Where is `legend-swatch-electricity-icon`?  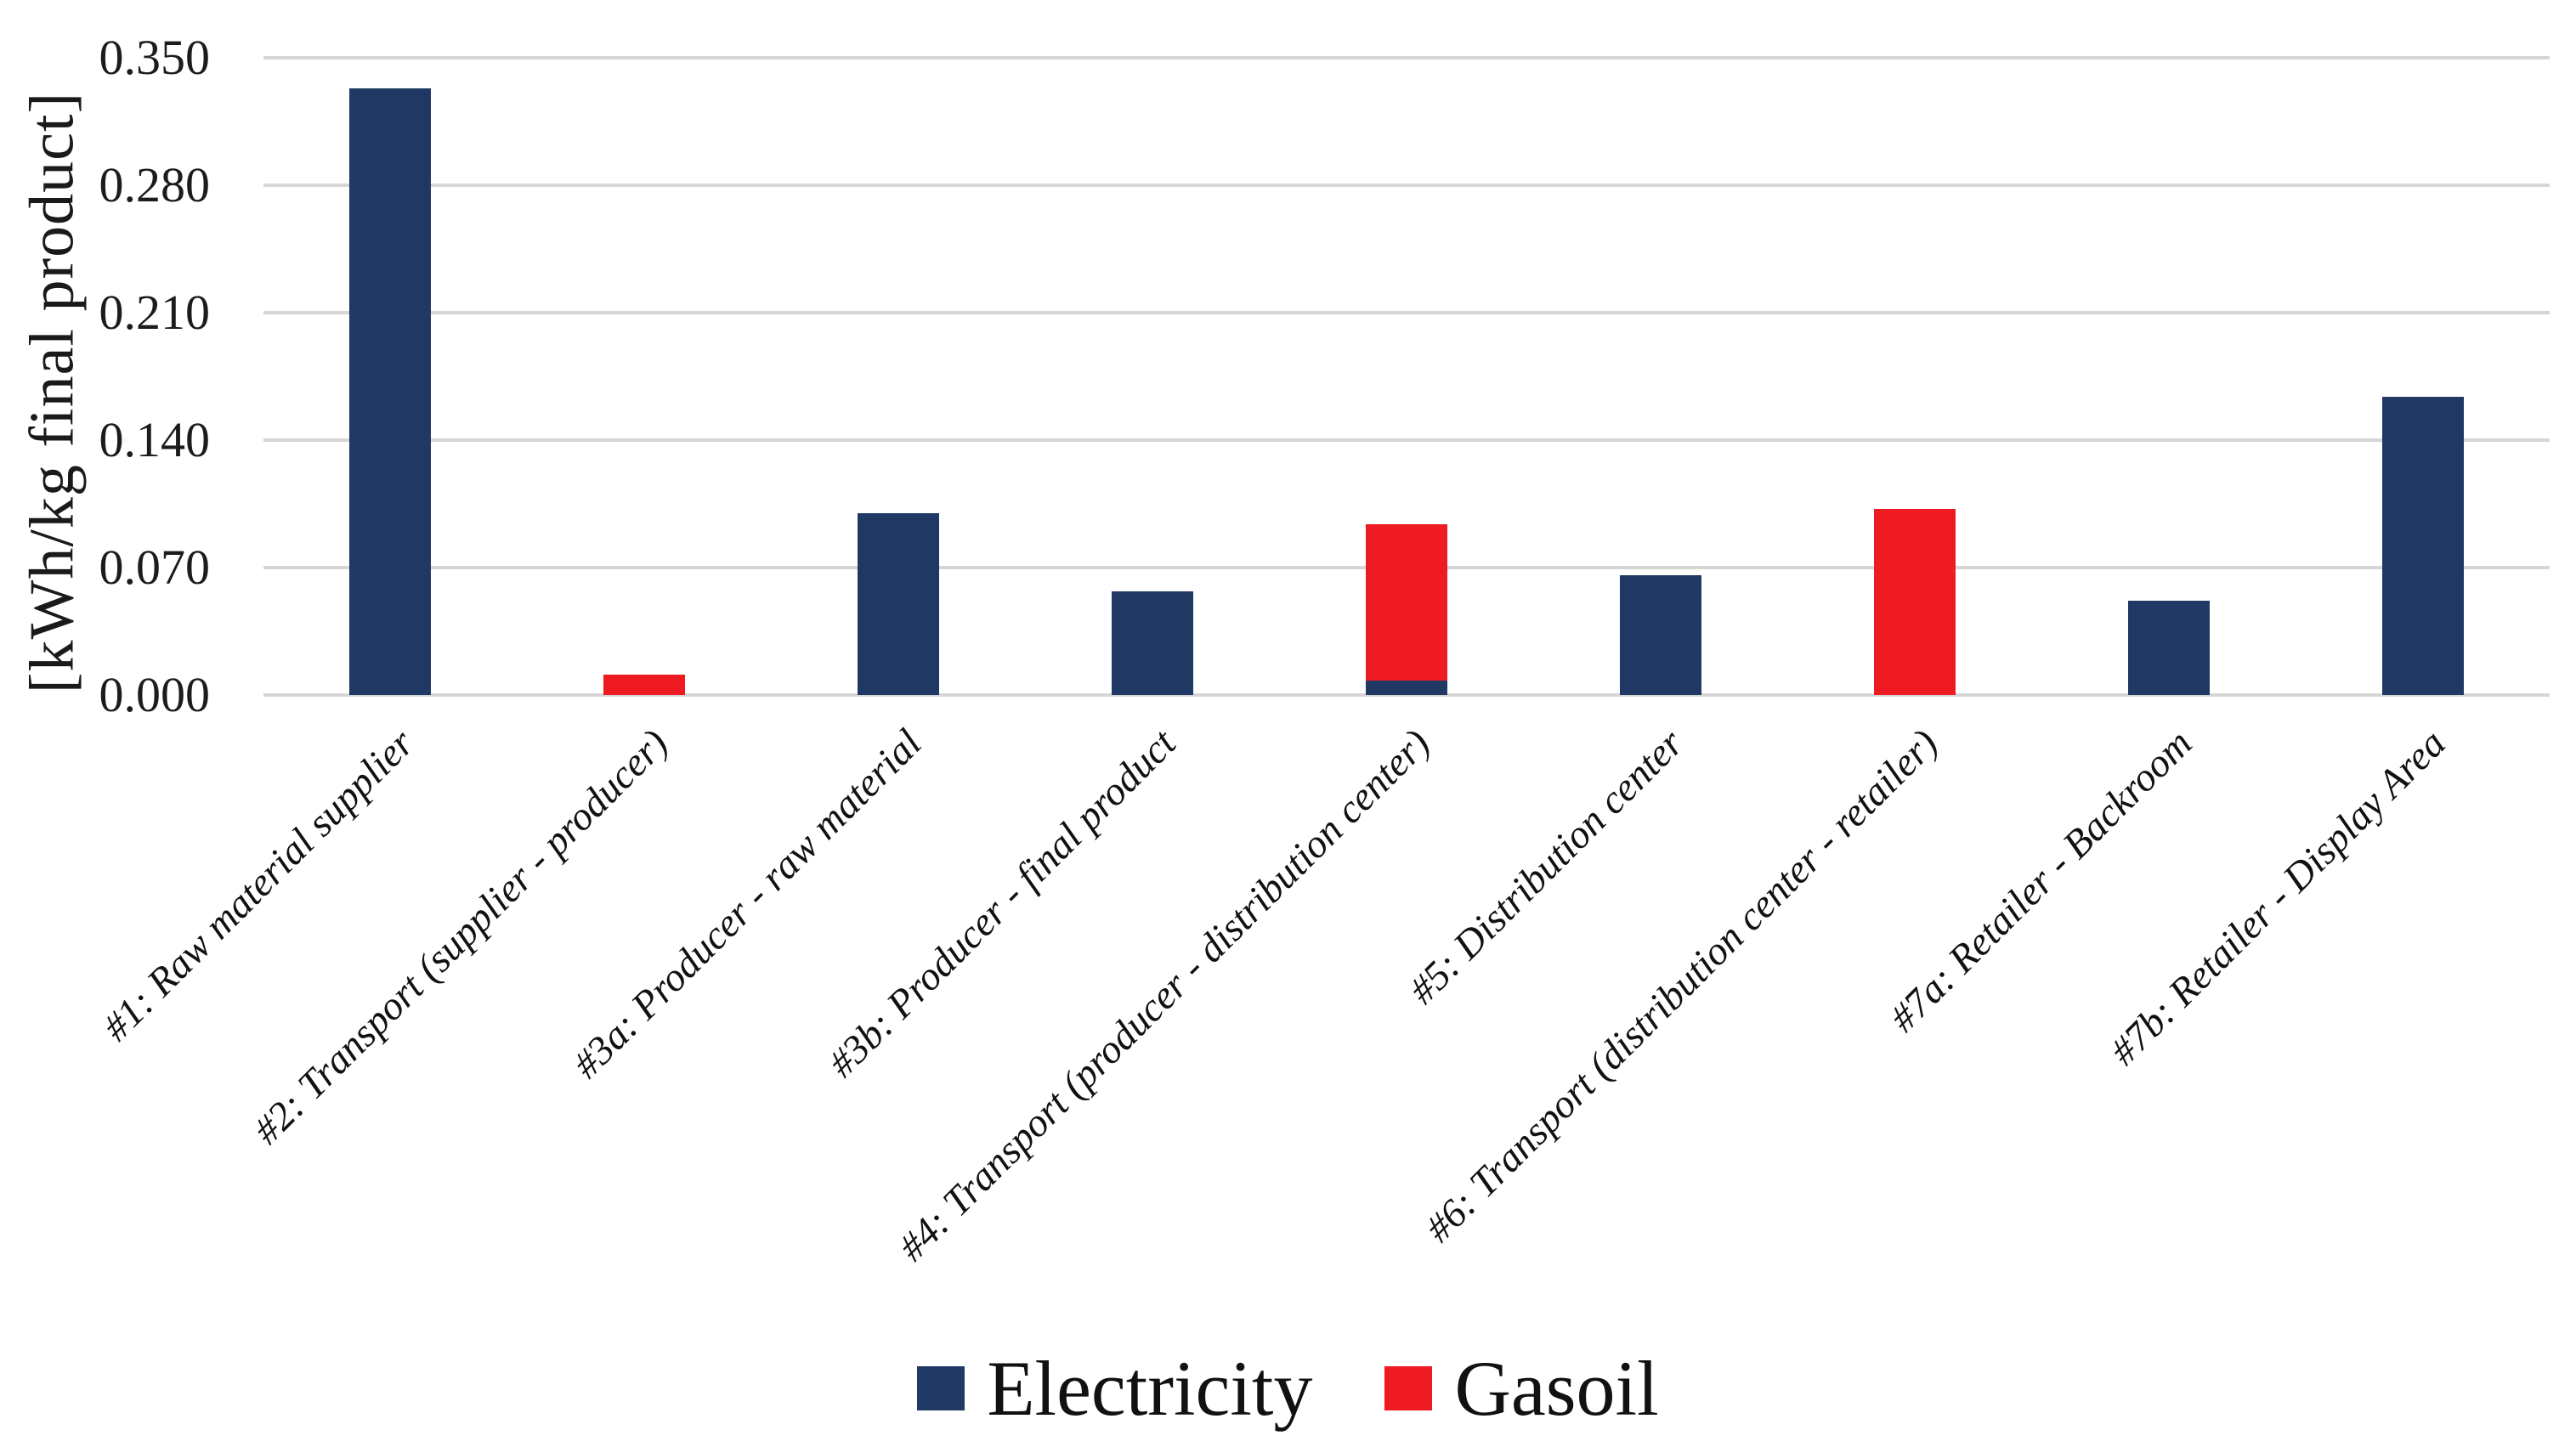
legend-swatch-electricity-icon is located at coordinates (941, 1388).